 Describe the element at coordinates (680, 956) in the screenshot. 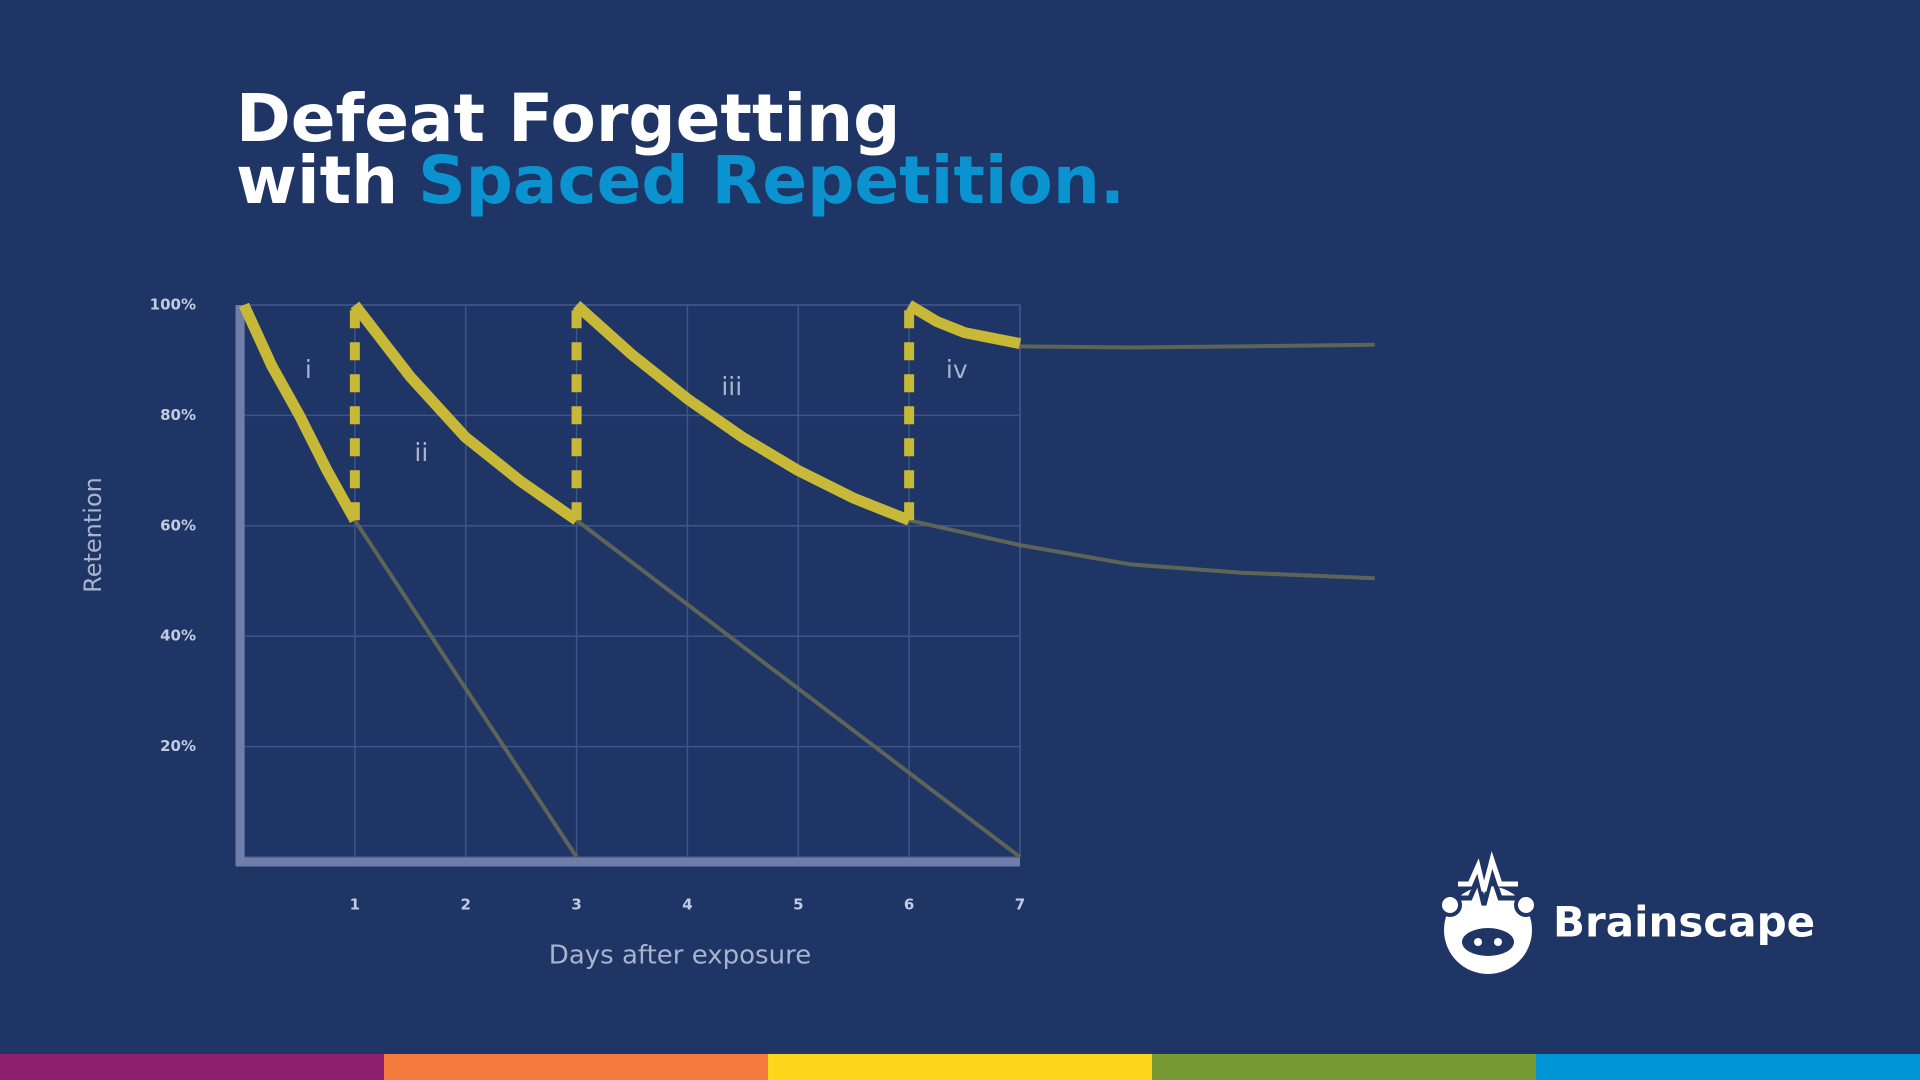

I see `x-axis-label: Days after exposure` at that location.